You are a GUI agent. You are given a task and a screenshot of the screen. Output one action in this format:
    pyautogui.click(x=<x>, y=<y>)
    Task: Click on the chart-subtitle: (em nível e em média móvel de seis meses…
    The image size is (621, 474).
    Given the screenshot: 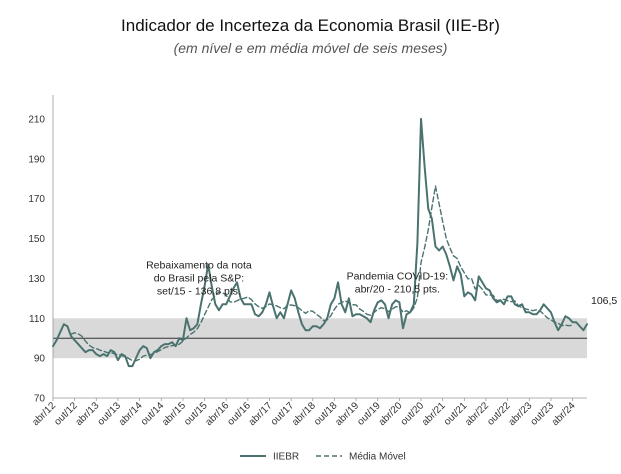 What is the action you would take?
    pyautogui.click(x=310, y=48)
    